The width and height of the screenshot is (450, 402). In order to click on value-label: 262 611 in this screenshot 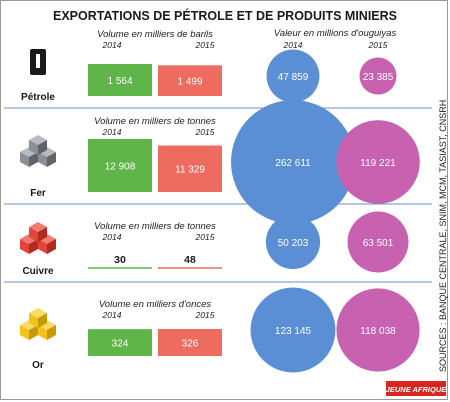, I will do `click(293, 163)`.